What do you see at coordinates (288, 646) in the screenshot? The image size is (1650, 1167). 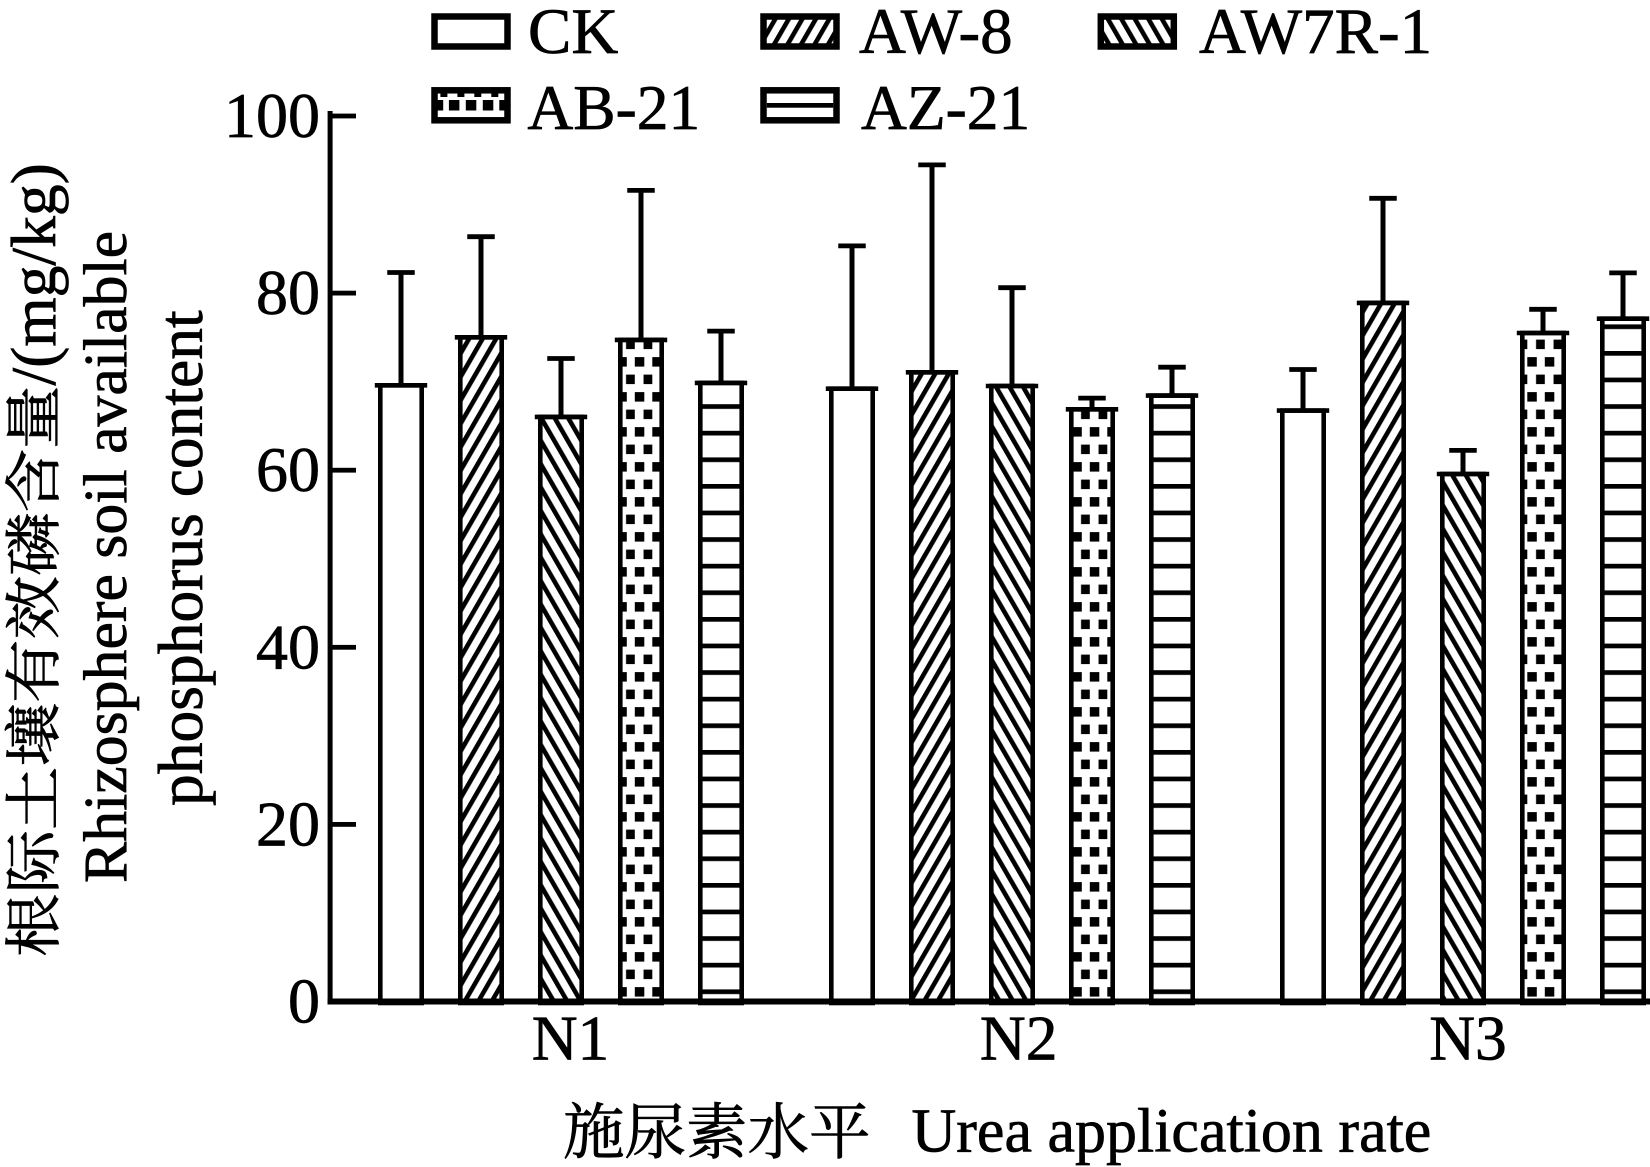 I see `svg-text: 40` at bounding box center [288, 646].